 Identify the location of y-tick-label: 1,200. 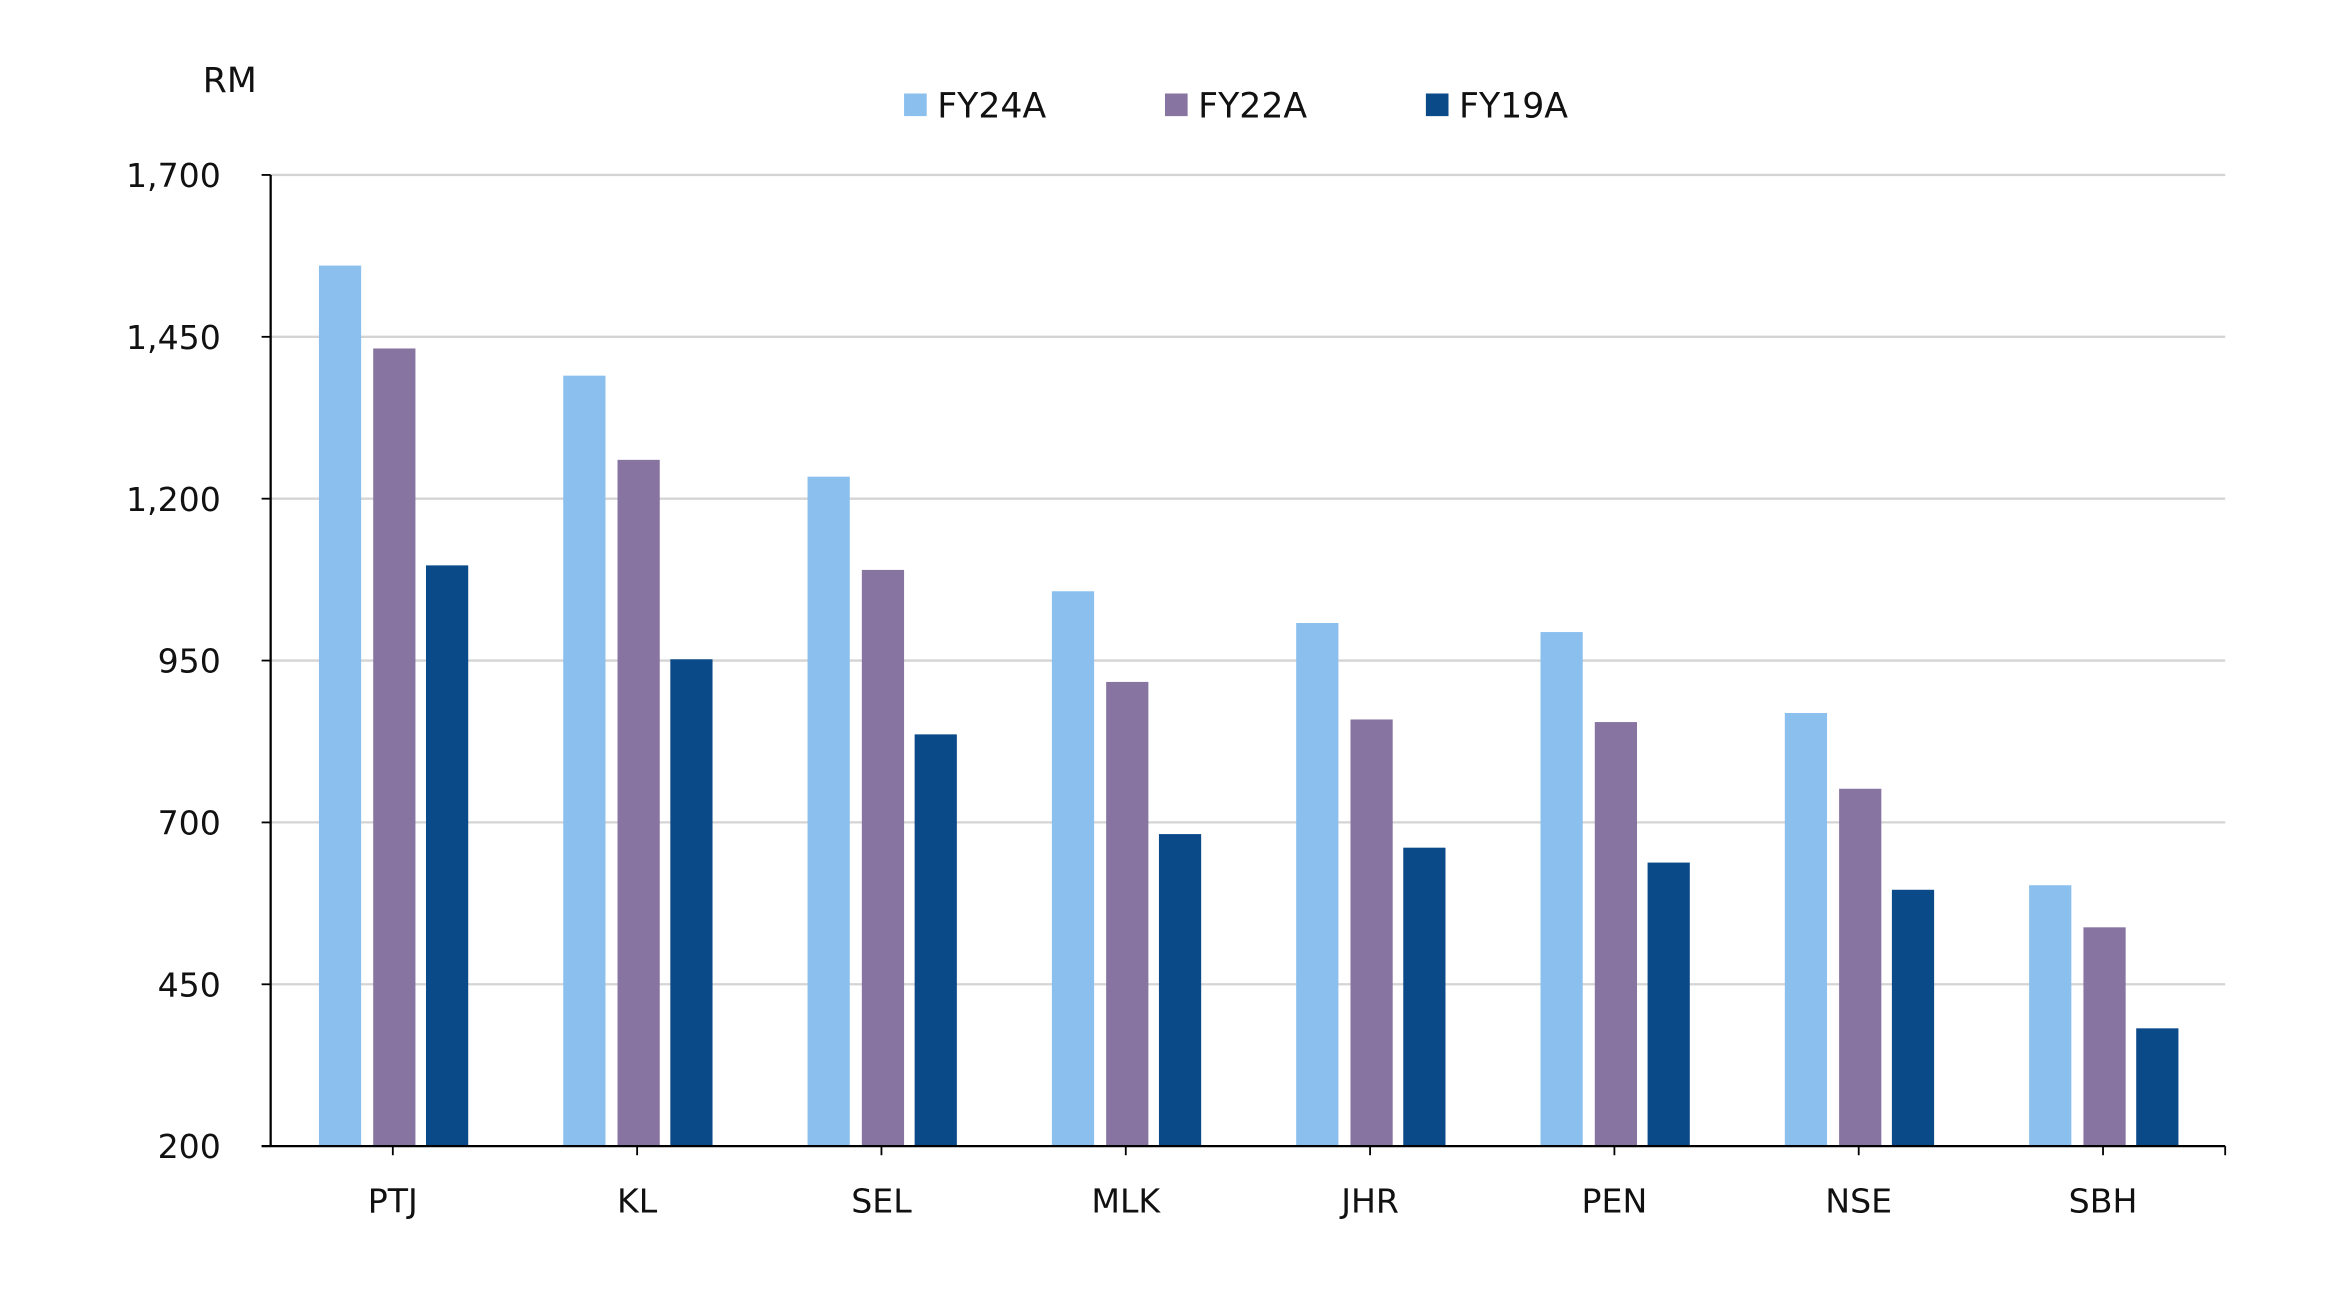
(173, 499).